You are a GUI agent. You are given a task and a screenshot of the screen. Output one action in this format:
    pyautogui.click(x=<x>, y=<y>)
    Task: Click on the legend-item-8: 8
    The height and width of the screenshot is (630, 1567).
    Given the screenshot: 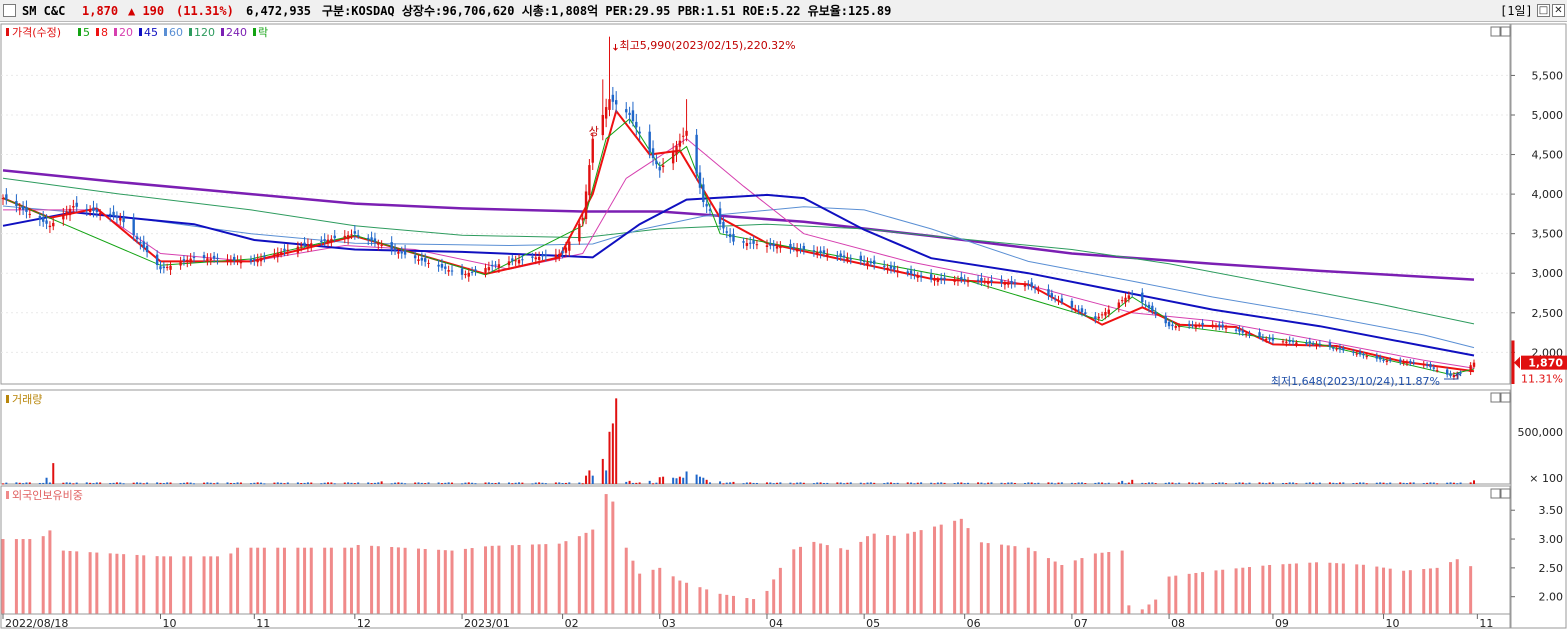 What is the action you would take?
    pyautogui.click(x=104, y=32)
    